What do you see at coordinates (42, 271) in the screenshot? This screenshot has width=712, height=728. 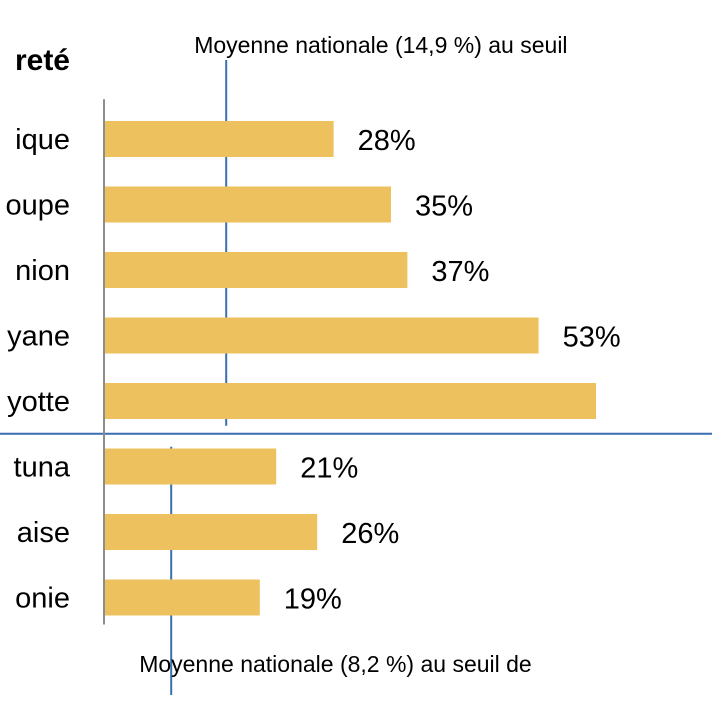 I see `category-label: nion` at bounding box center [42, 271].